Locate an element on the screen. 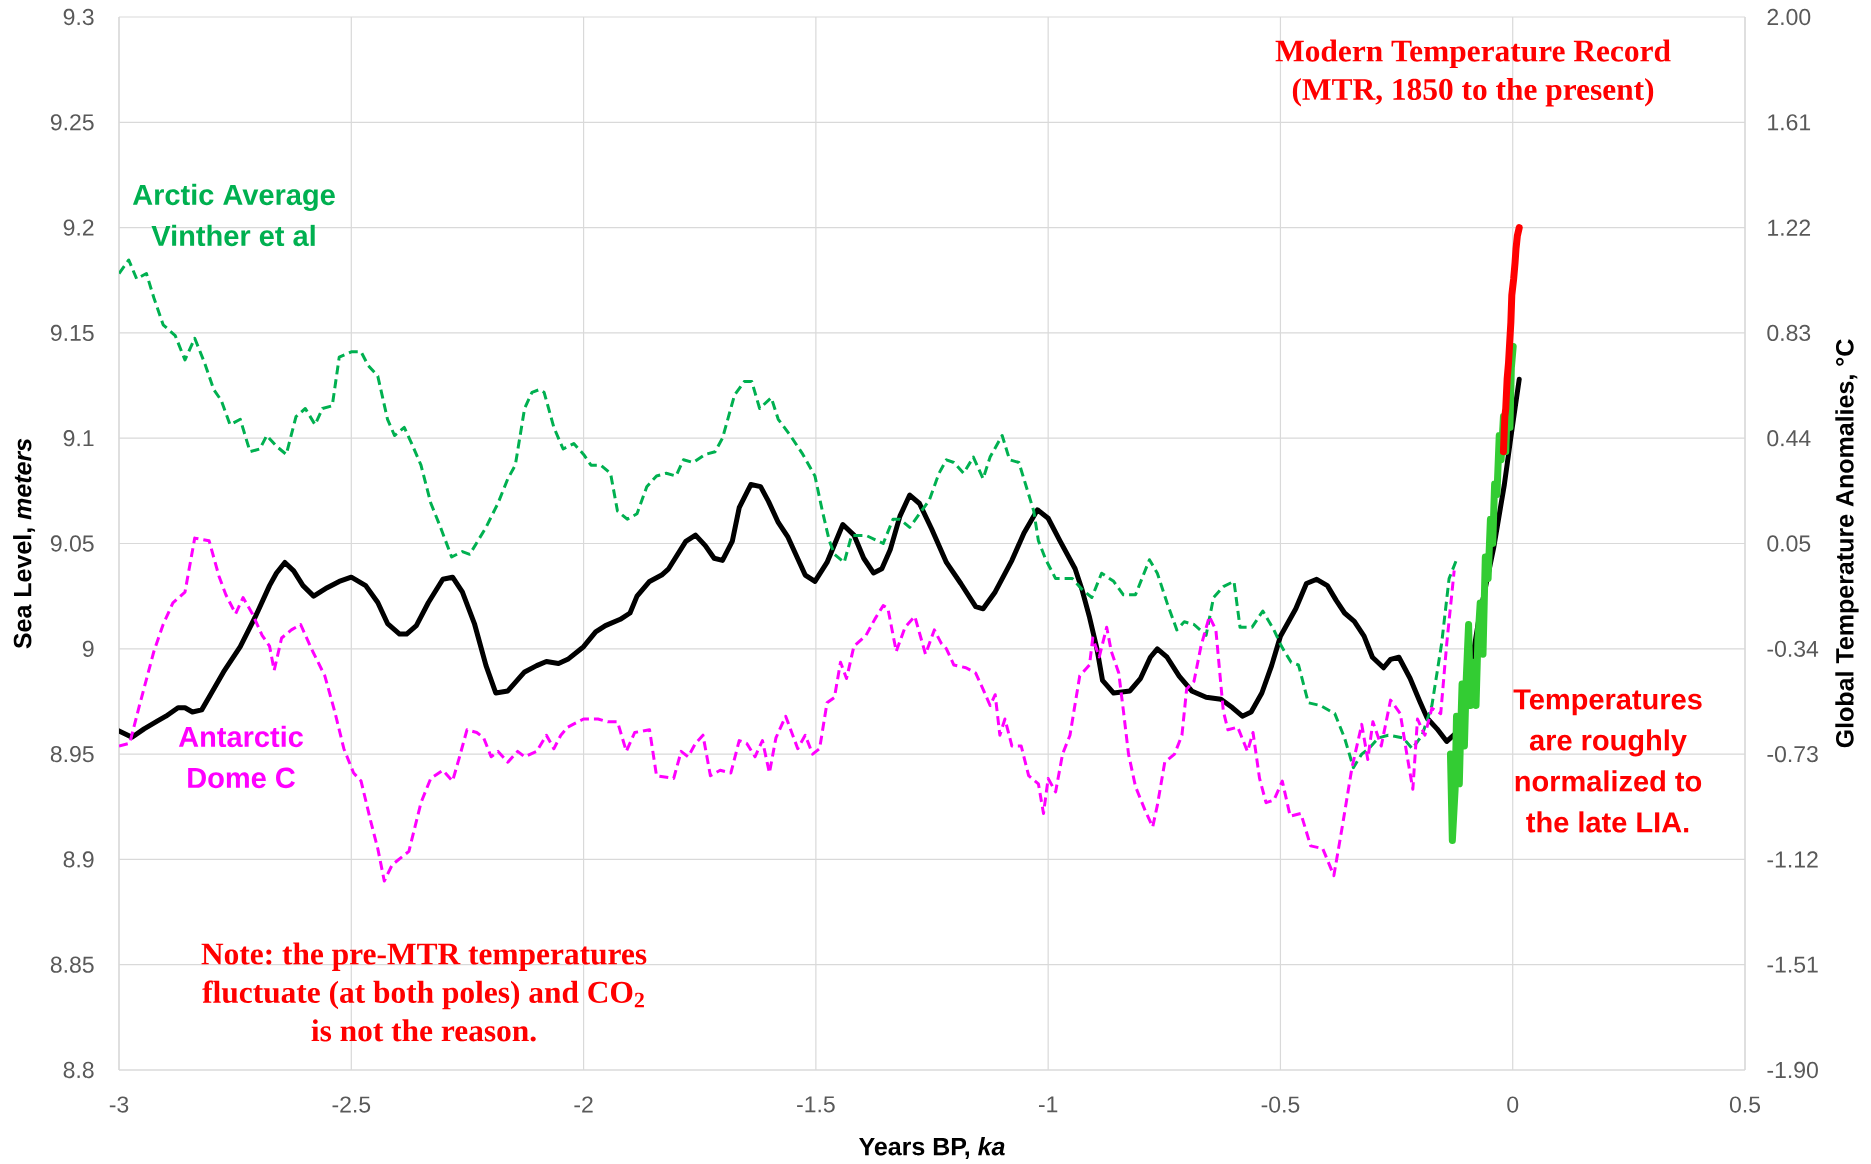 The height and width of the screenshot is (1164, 1871). y2-tick-label: -0.34 is located at coordinates (1793, 648).